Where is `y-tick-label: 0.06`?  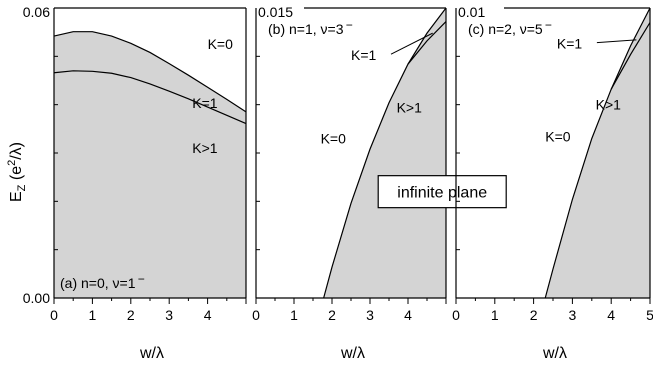 y-tick-label: 0.06 is located at coordinates (36, 12).